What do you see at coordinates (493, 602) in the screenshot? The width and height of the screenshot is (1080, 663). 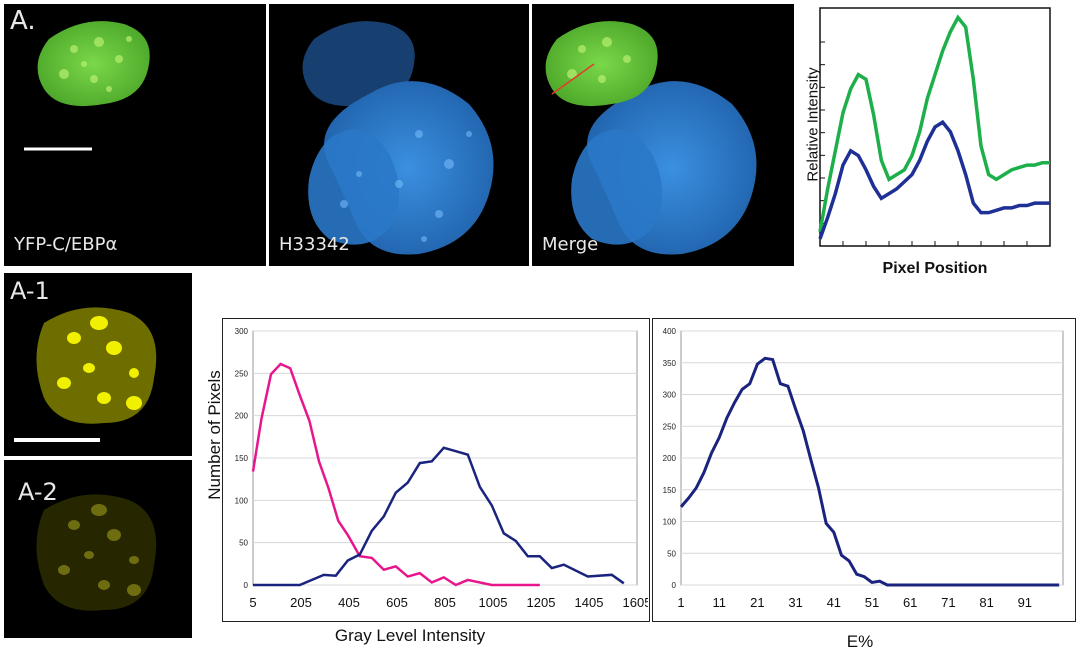 I see `x-tick-label: 1005` at bounding box center [493, 602].